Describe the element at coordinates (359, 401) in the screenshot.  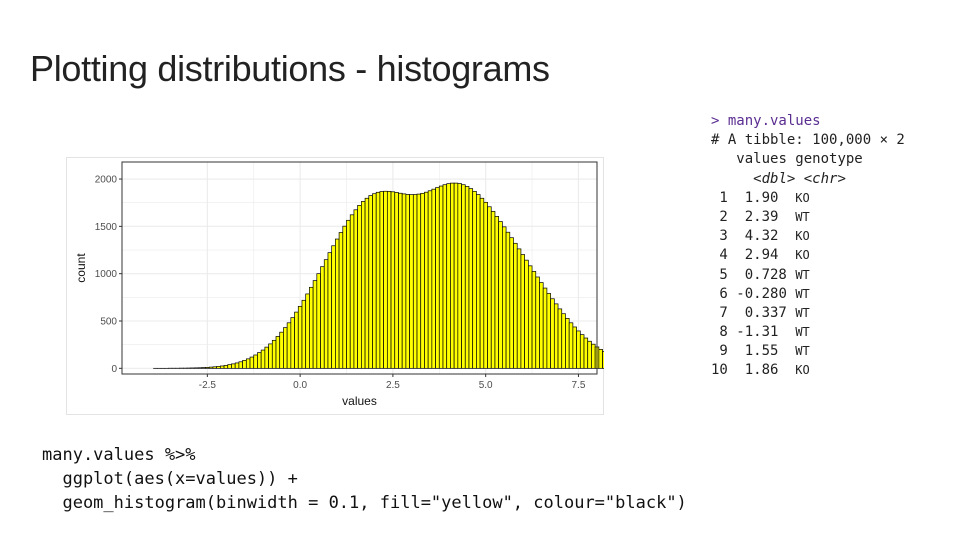
I see `x-axis-title: values` at that location.